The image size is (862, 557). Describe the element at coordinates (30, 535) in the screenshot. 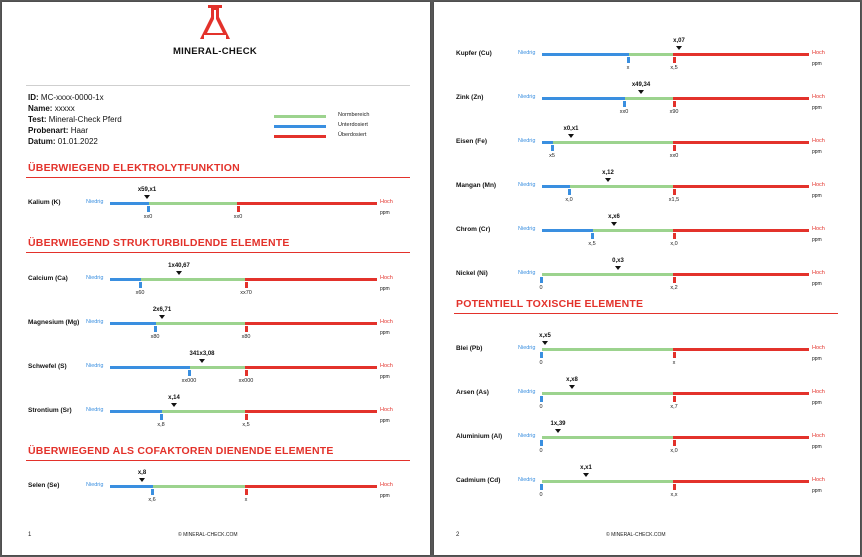

I see `page-number: 1` at that location.